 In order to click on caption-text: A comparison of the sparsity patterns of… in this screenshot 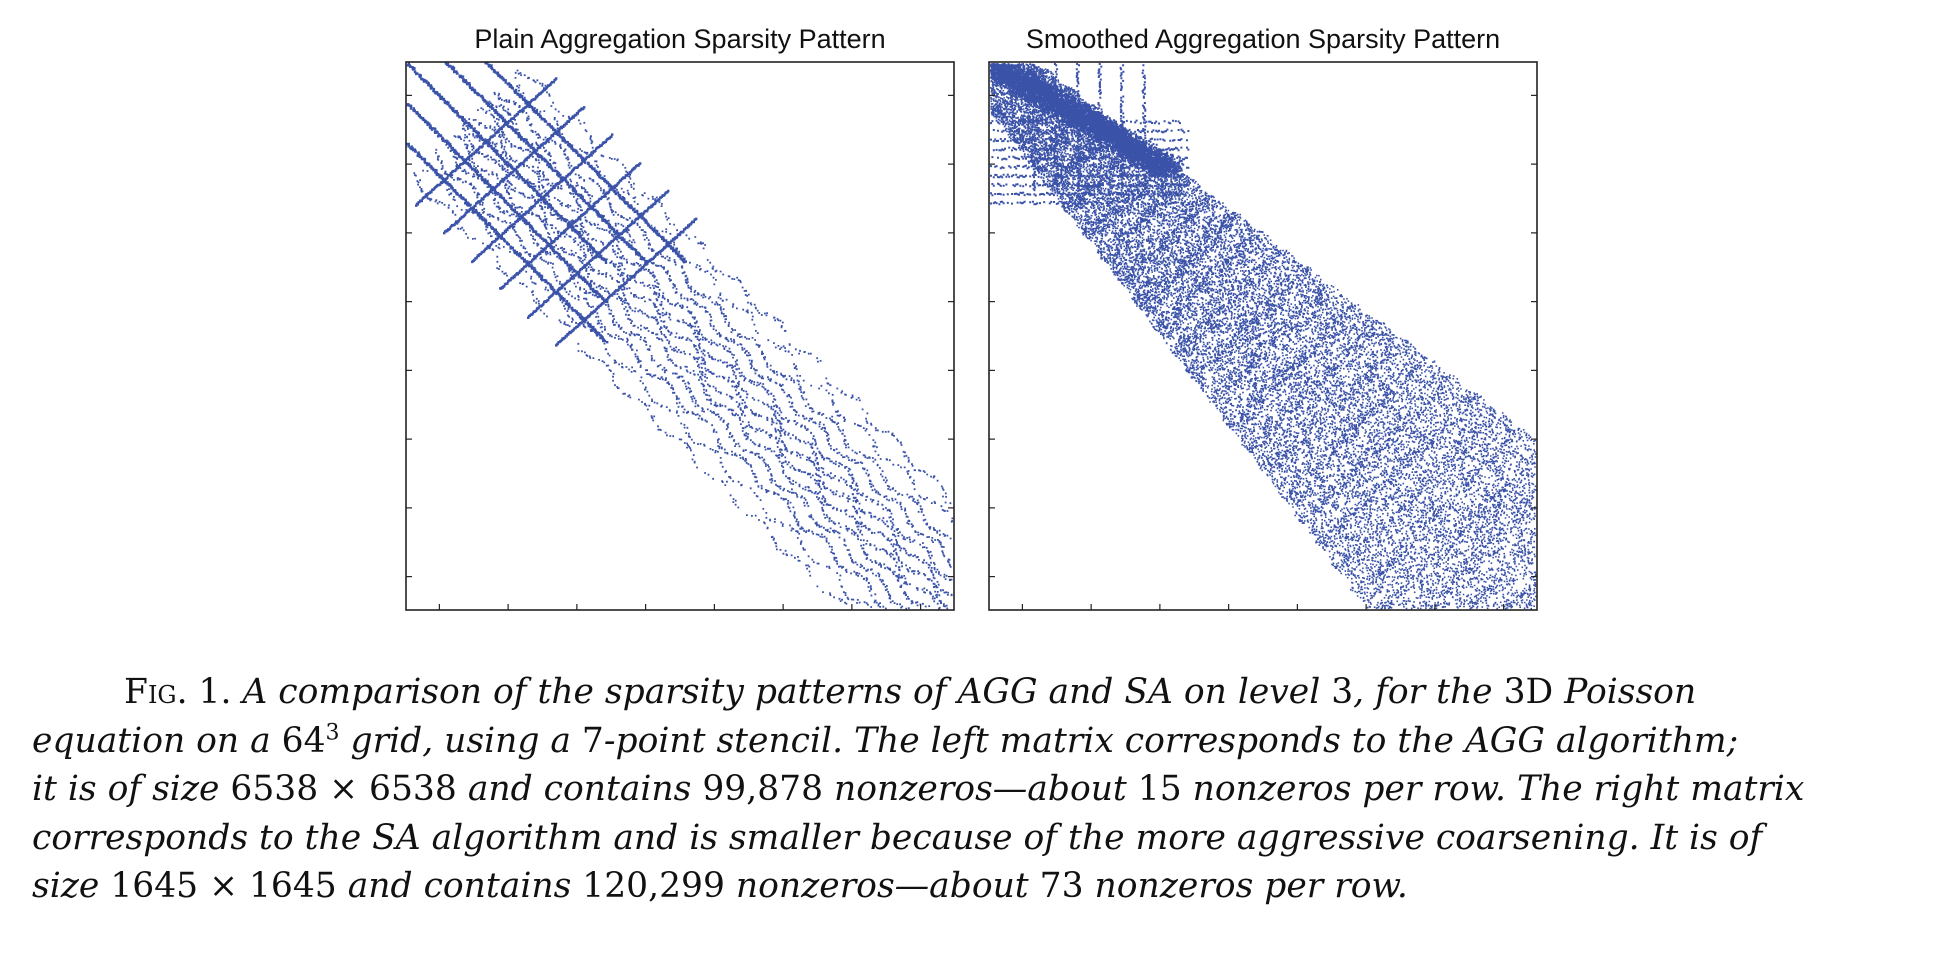, I will do `click(781, 692)`.